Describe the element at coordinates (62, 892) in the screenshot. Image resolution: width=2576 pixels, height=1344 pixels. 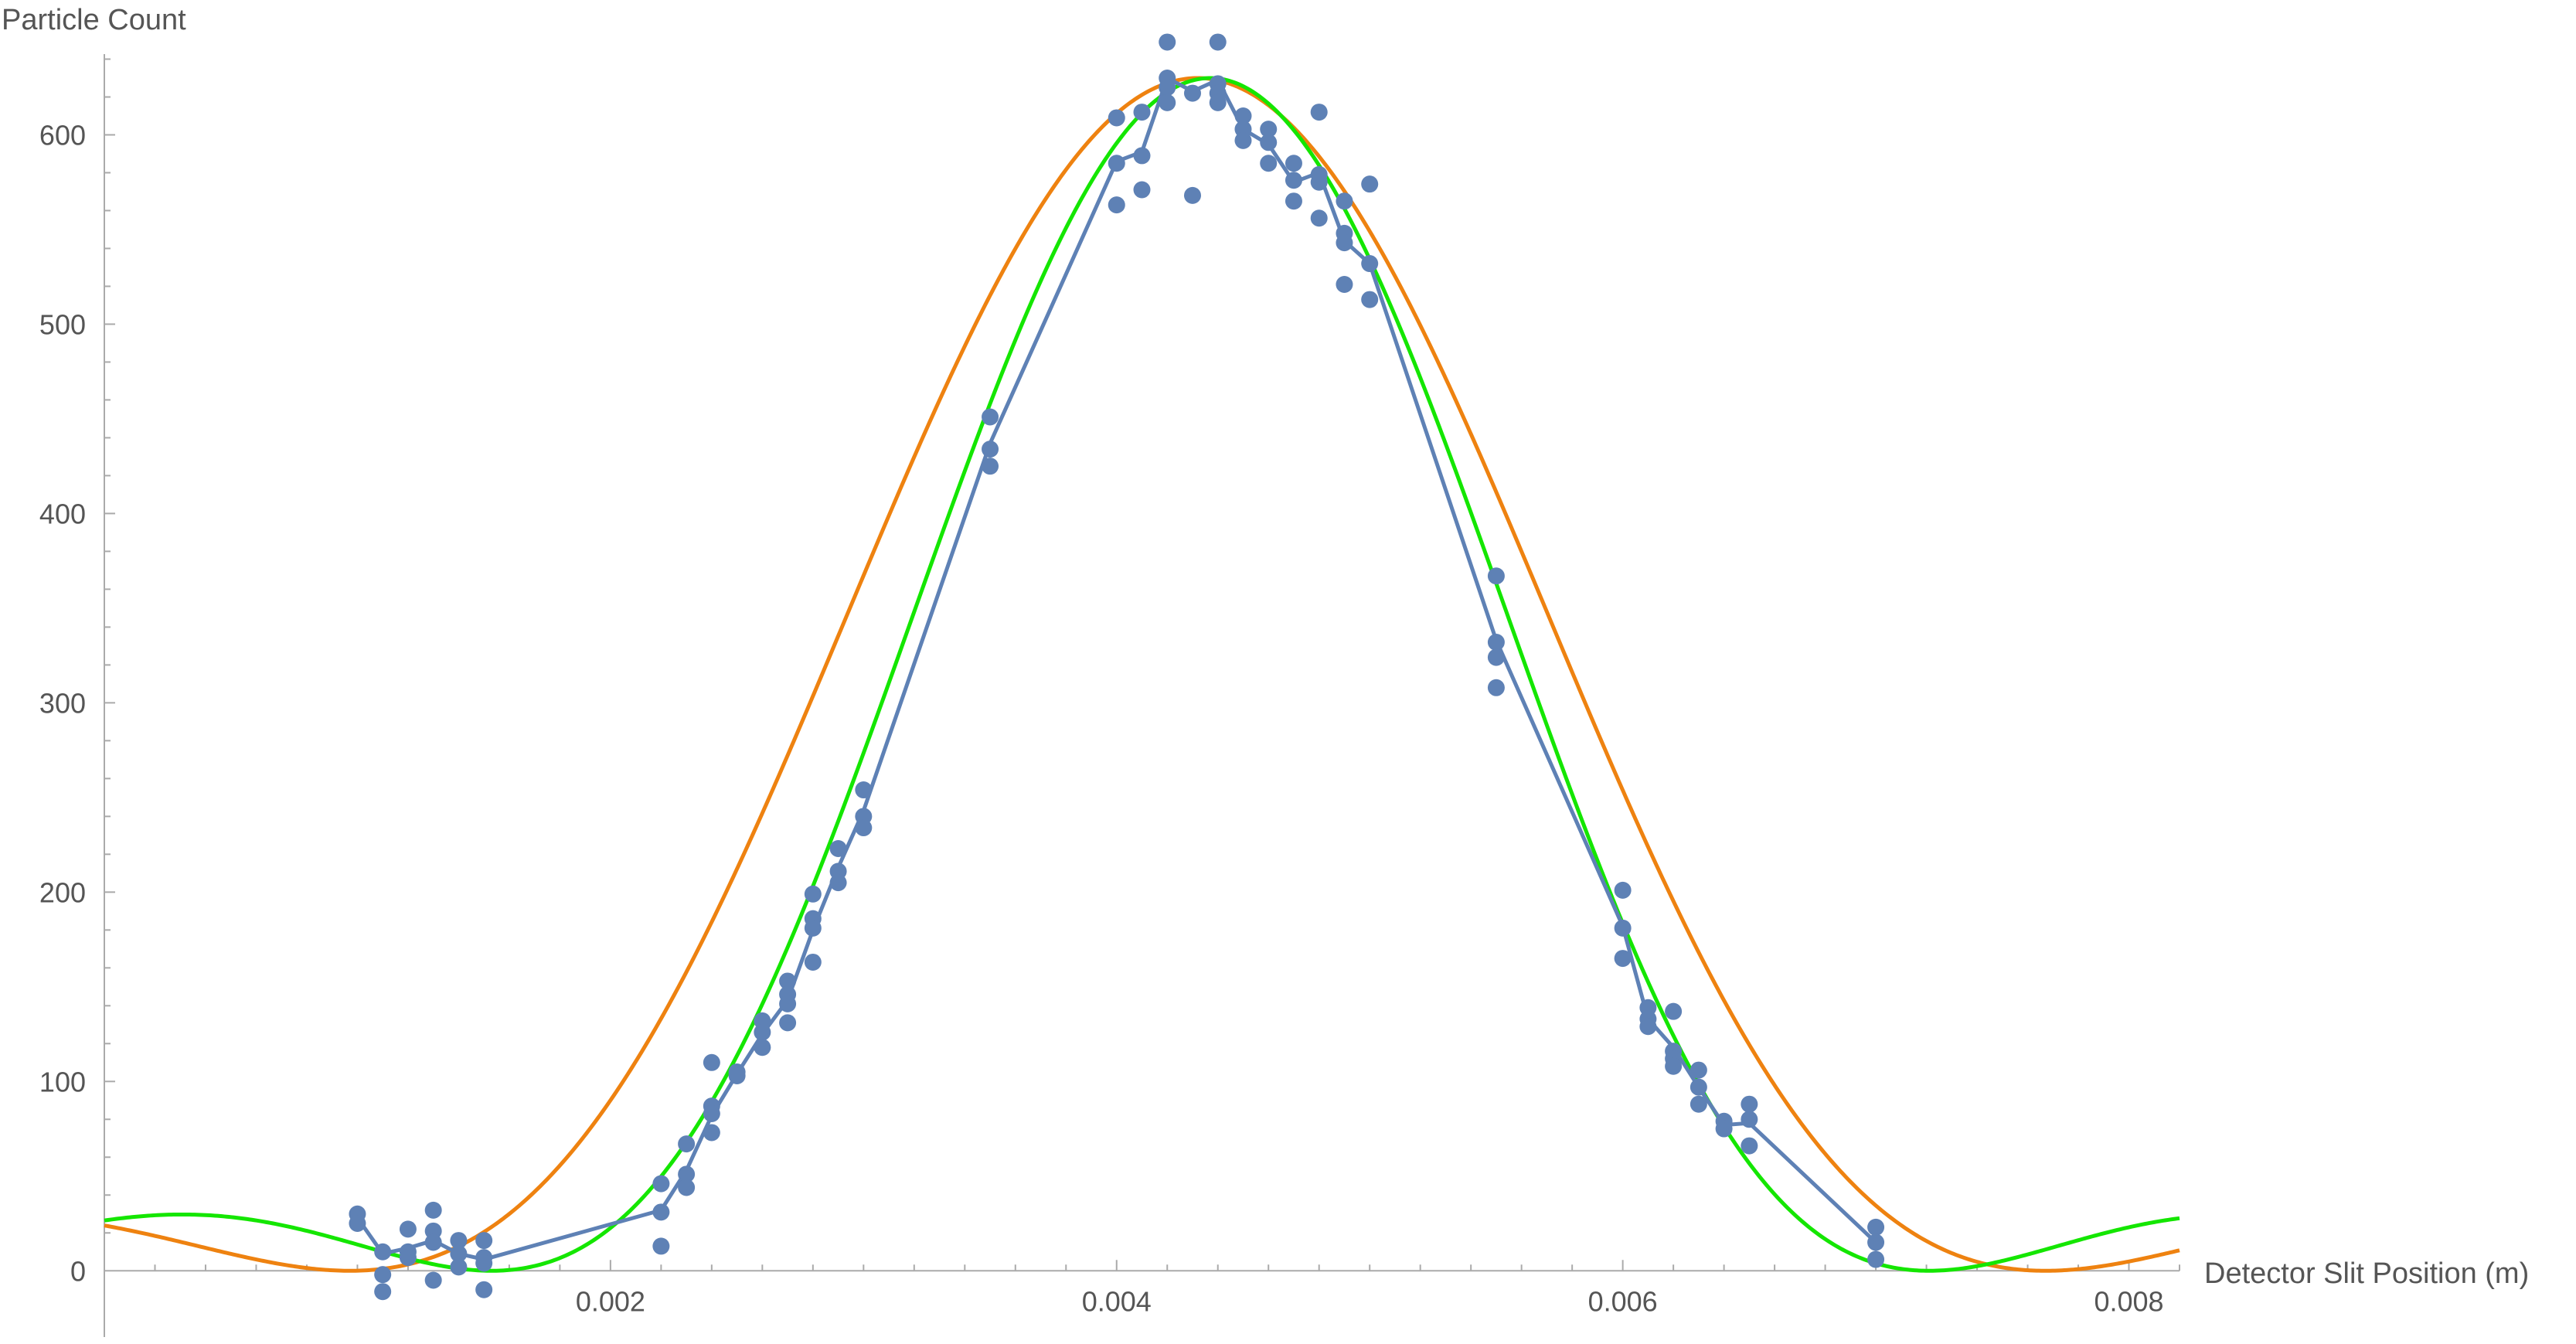
I see `y-tick-label: 200` at that location.